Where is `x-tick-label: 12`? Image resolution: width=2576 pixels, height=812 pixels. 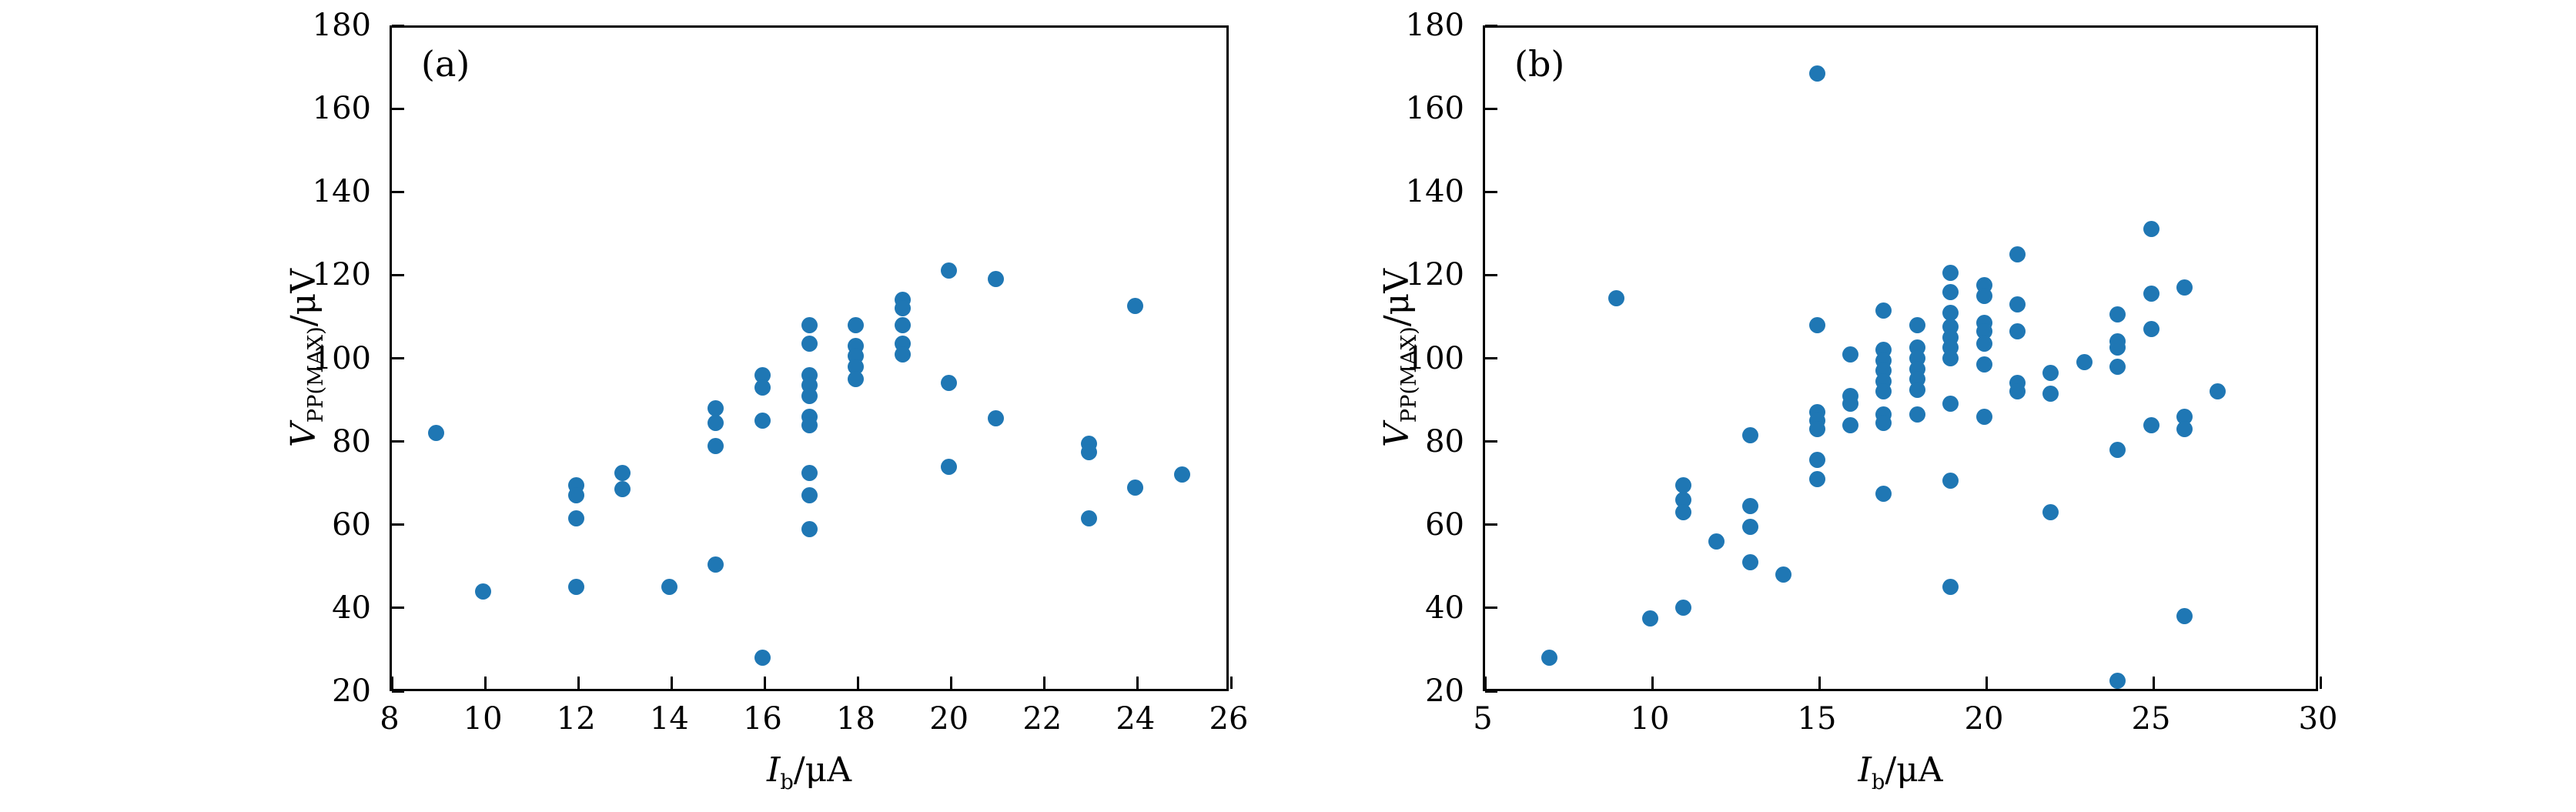 x-tick-label: 12 is located at coordinates (576, 719).